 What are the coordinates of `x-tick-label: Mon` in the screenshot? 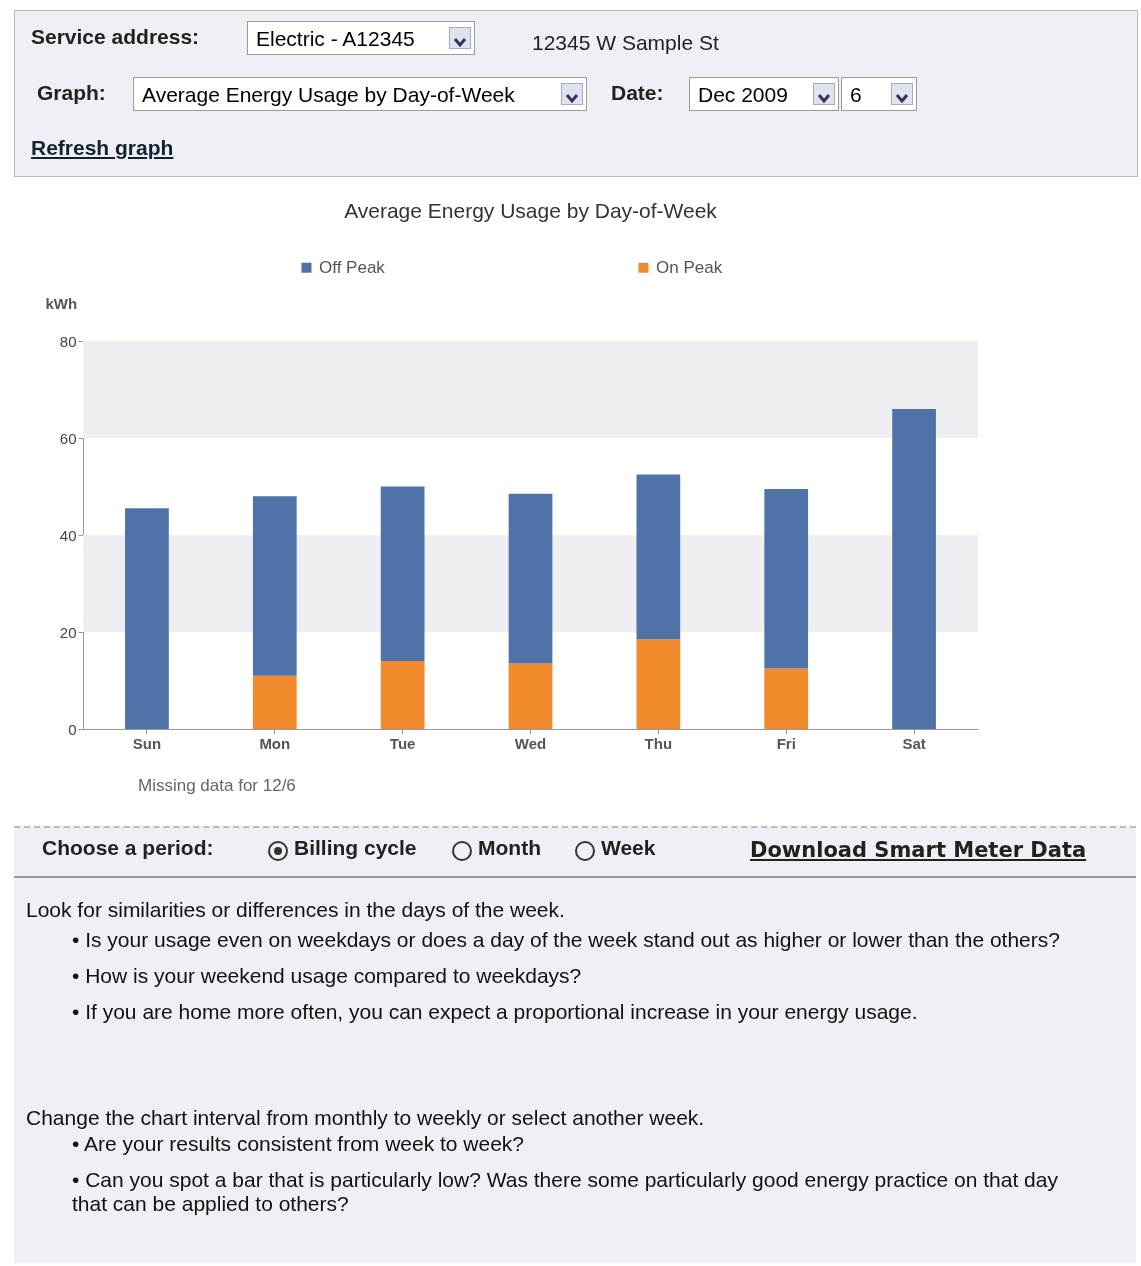 It's located at (275, 743).